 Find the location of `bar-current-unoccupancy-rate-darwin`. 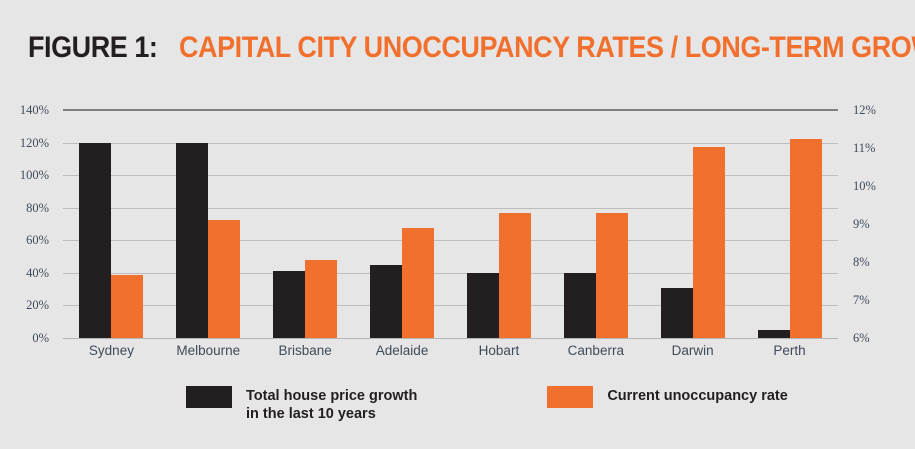

bar-current-unoccupancy-rate-darwin is located at coordinates (708, 242).